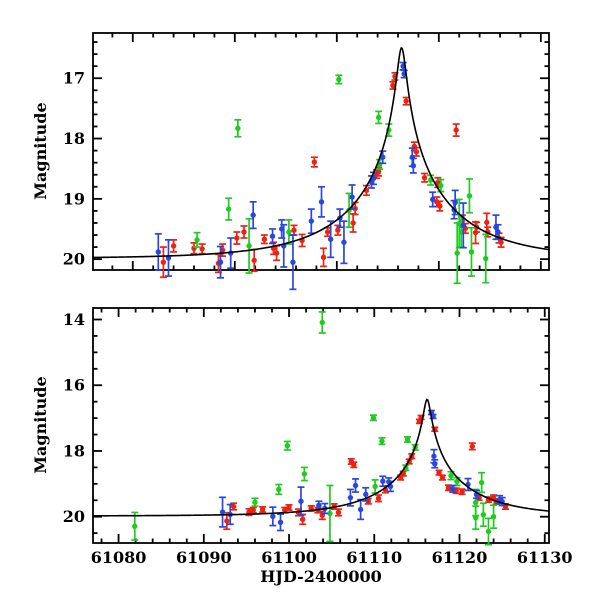  What do you see at coordinates (545, 557) in the screenshot?
I see `x-tick-label: 61130` at bounding box center [545, 557].